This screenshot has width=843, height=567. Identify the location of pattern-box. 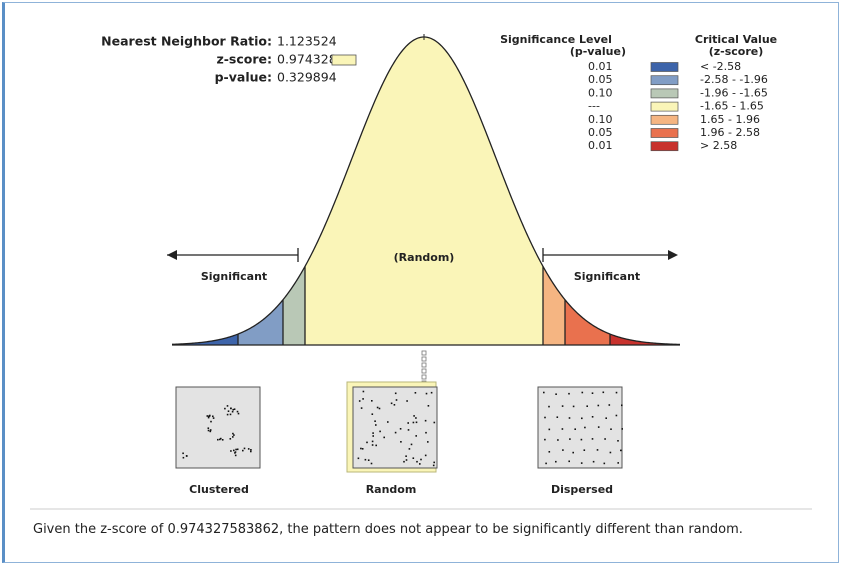
(218, 427).